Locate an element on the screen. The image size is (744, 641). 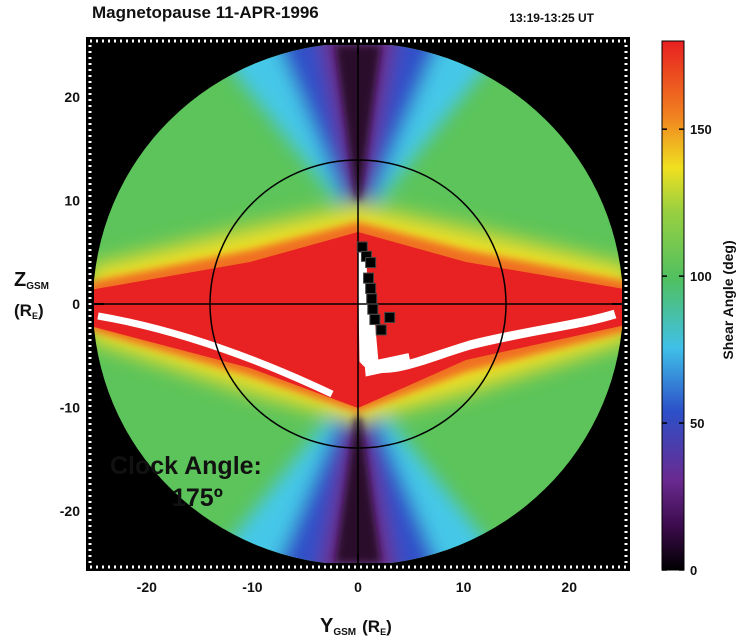
x-label-unit-close: ) is located at coordinates (389, 626).